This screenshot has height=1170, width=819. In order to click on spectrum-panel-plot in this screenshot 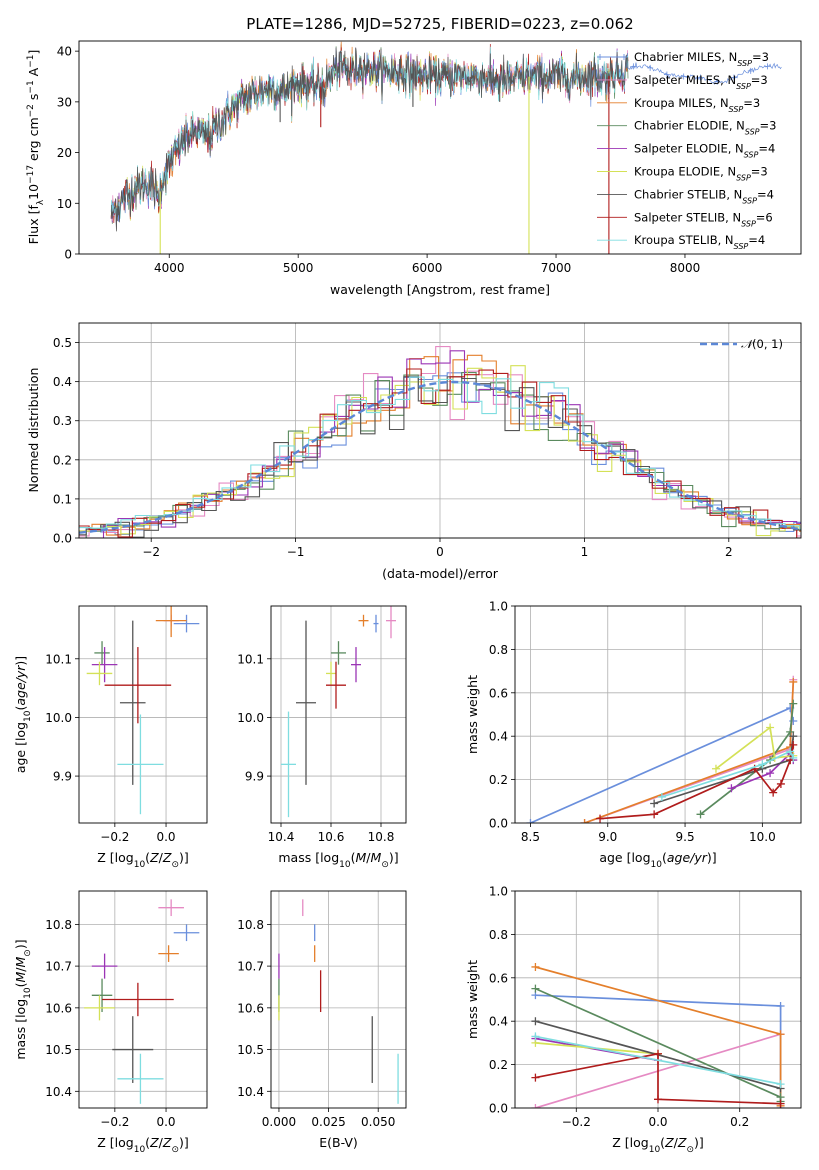, I will do `click(446, 147)`.